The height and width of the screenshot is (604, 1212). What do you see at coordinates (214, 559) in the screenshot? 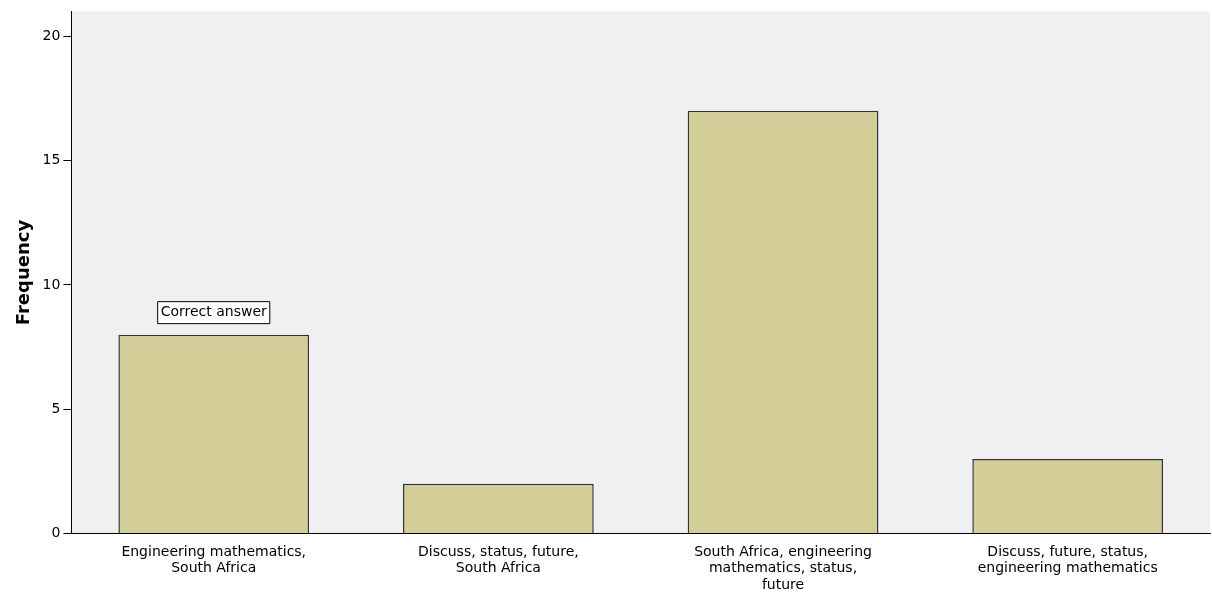
I see `x-tick-label: Engineering mathematics, South Africa` at bounding box center [214, 559].